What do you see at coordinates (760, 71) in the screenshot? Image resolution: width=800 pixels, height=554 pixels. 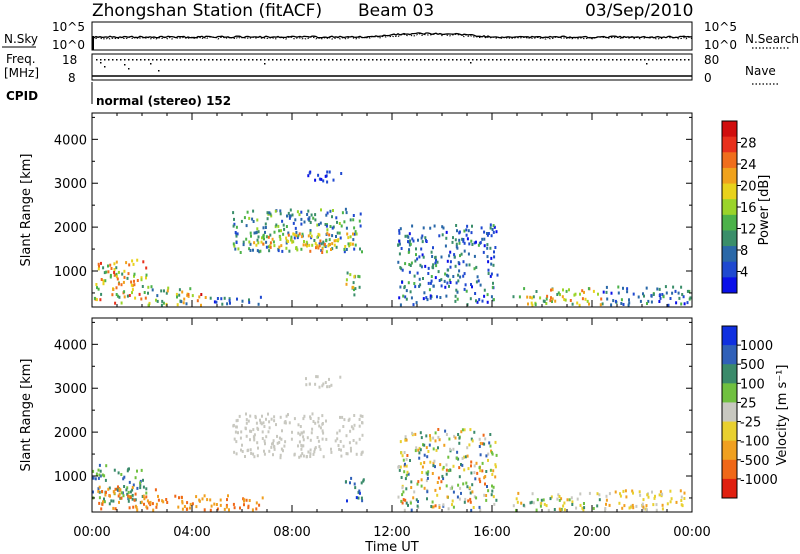 I see `nave-label: Nave` at bounding box center [760, 71].